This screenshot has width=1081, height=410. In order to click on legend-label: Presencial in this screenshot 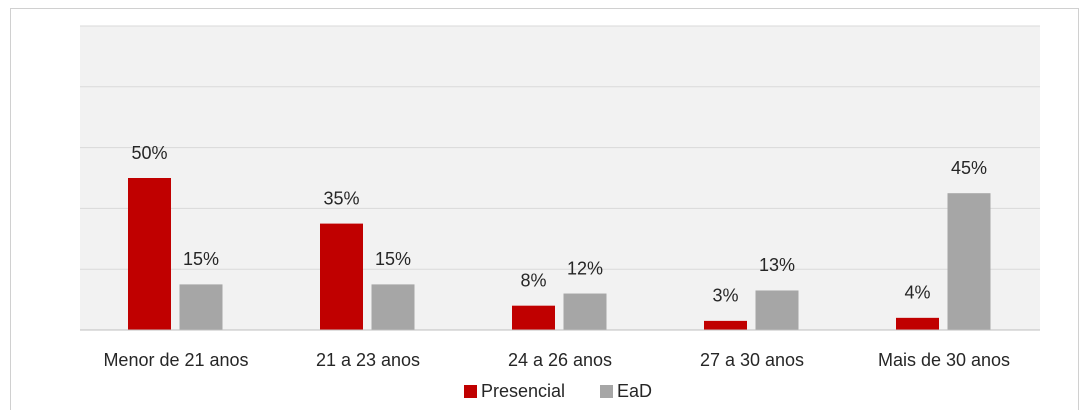, I will do `click(523, 391)`.